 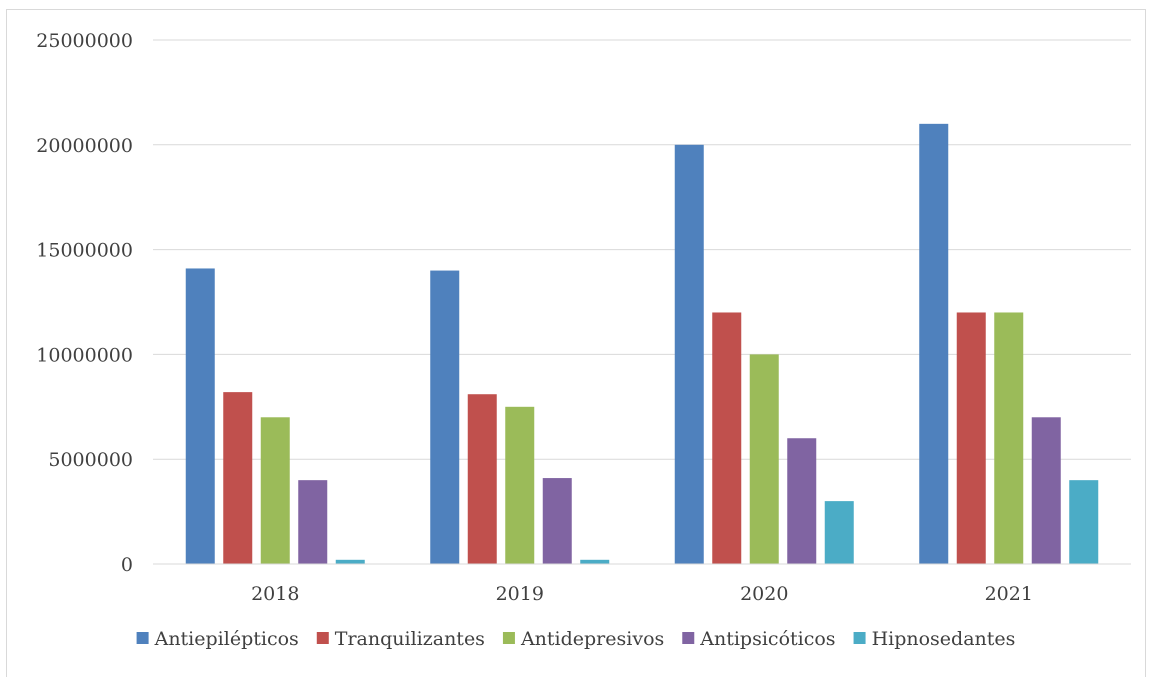 I want to click on legend-item-antidepresivos: Antidepresivos, so click(x=583, y=639).